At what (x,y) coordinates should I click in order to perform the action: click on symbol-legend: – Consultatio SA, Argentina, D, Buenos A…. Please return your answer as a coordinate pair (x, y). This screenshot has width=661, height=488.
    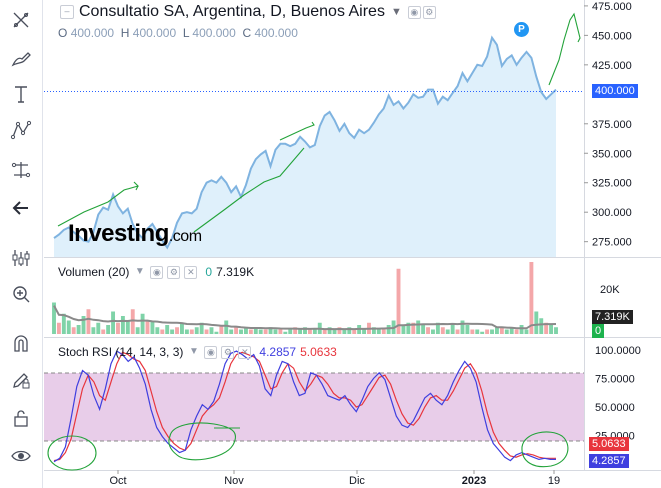
    Looking at the image, I should click on (248, 12).